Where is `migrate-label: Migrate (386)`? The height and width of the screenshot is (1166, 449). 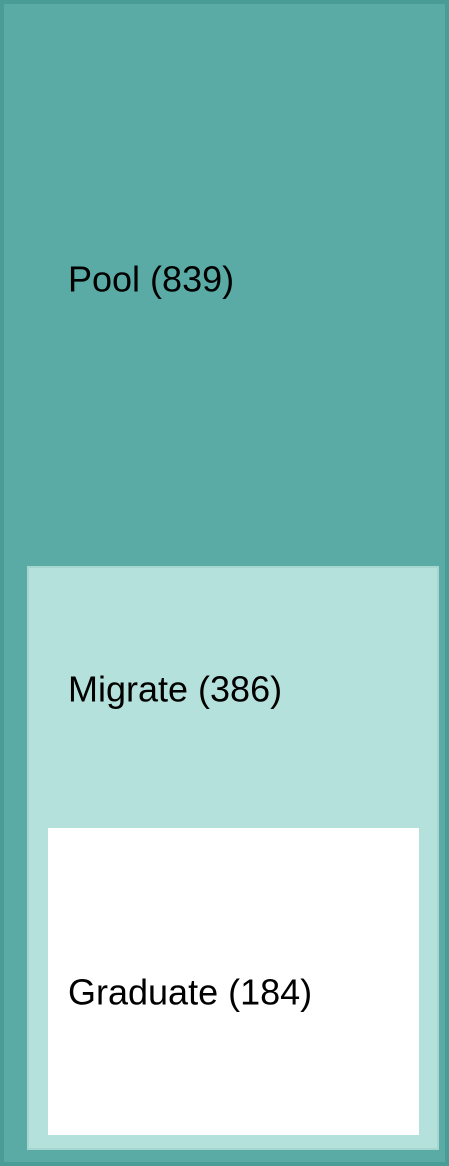
migrate-label: Migrate (386) is located at coordinates (175, 689).